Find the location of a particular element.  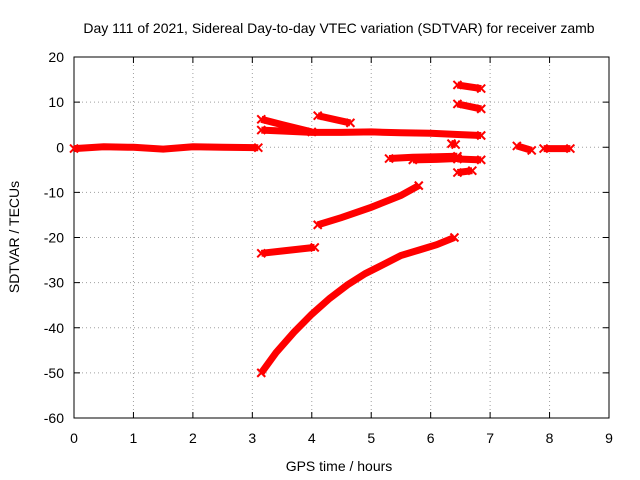

y-tick-label: 10 is located at coordinates (56, 102).